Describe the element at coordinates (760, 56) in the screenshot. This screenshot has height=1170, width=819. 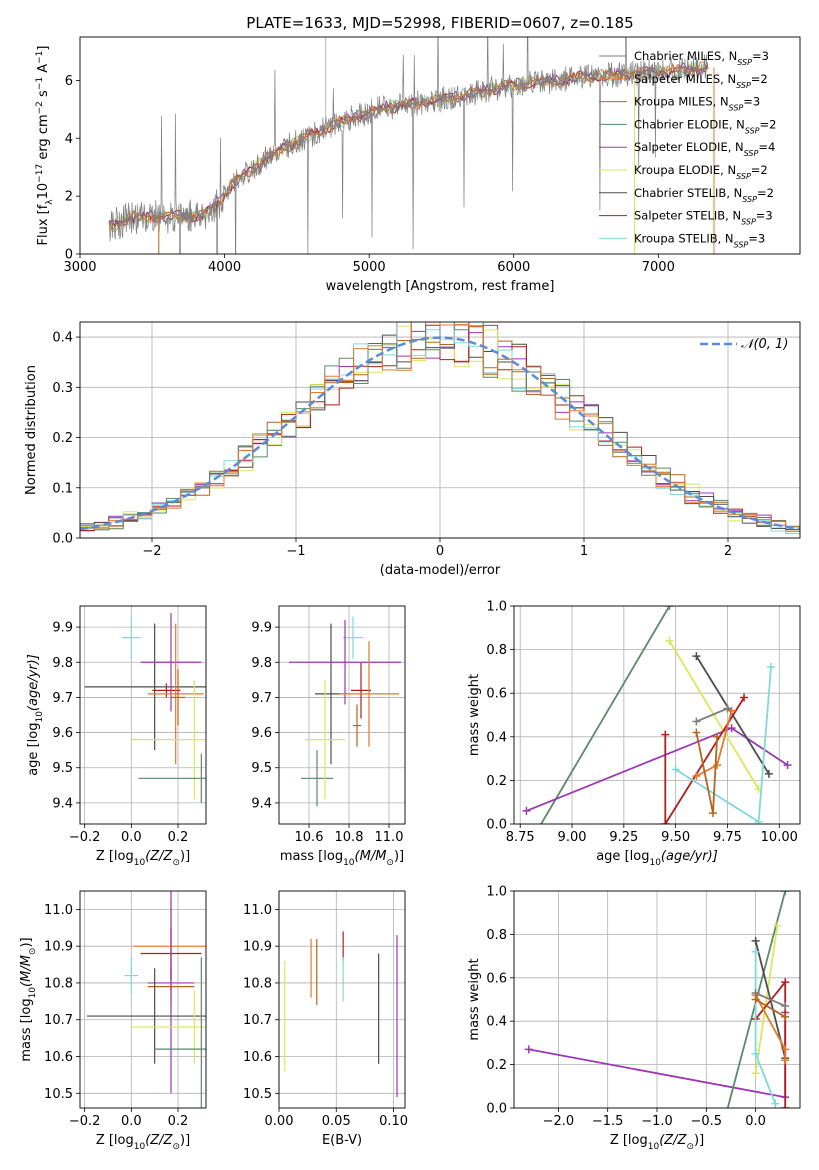
I see `legend-count: =3` at that location.